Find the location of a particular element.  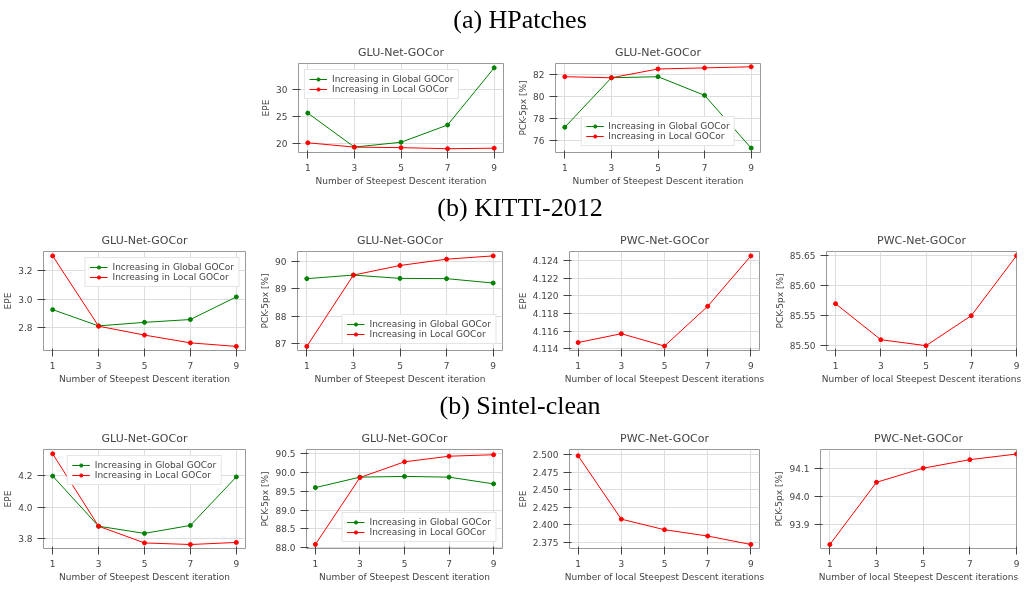

y-tick-label: 30 is located at coordinates (282, 90).